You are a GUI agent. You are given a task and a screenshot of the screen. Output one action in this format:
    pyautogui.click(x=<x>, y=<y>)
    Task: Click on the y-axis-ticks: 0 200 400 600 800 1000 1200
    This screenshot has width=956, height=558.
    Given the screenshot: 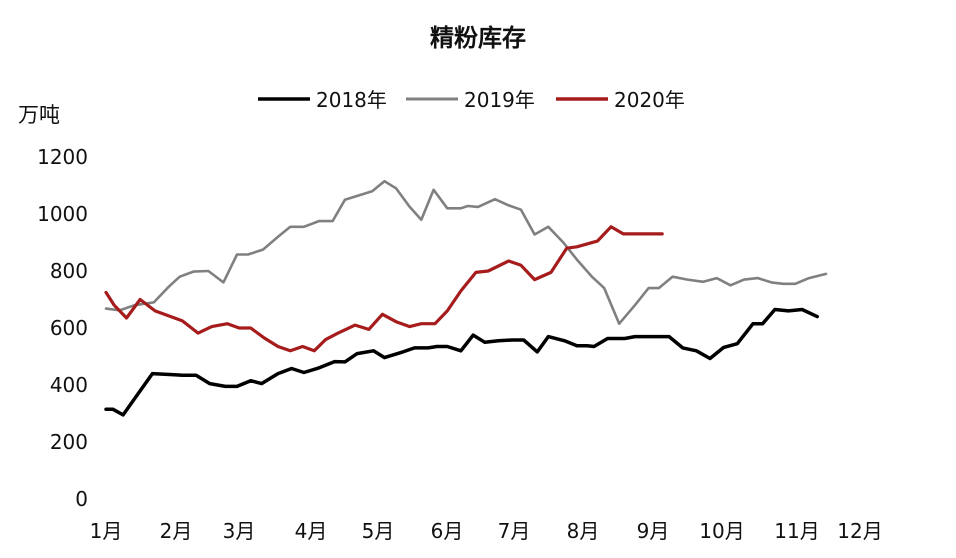 What is the action you would take?
    pyautogui.click(x=62, y=328)
    